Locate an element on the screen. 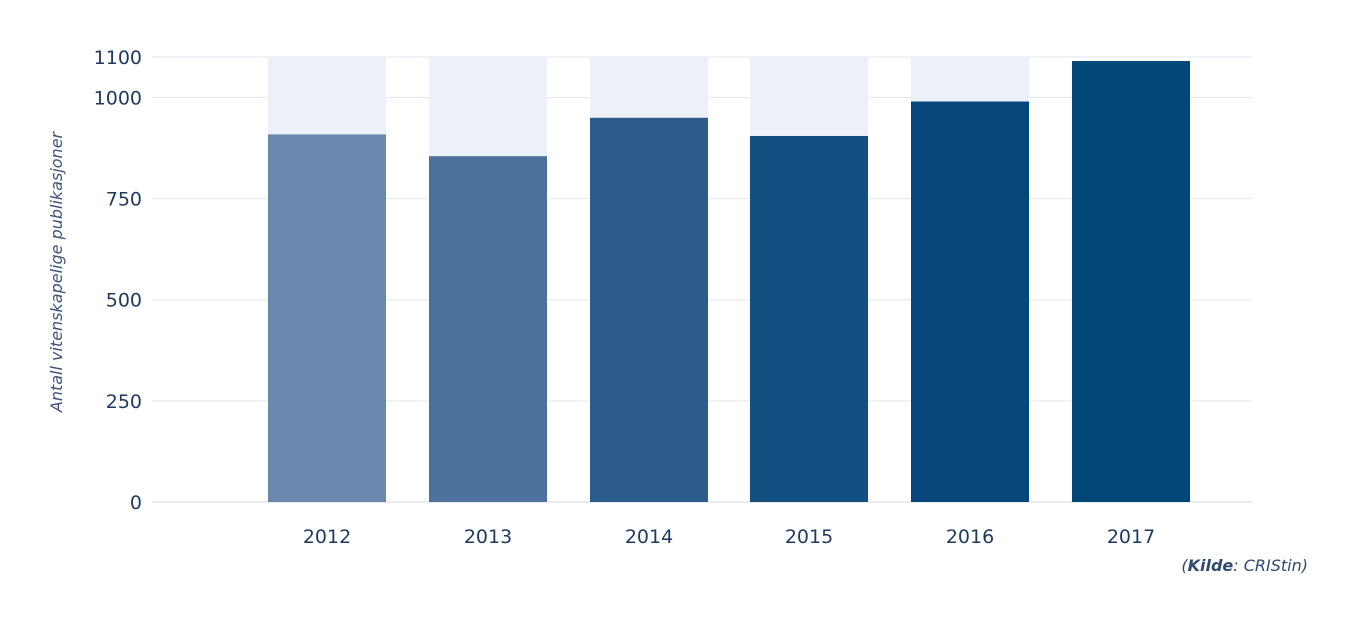 Image resolution: width=1354 pixels, height=619 pixels. x-tick-label: 2014 is located at coordinates (649, 537).